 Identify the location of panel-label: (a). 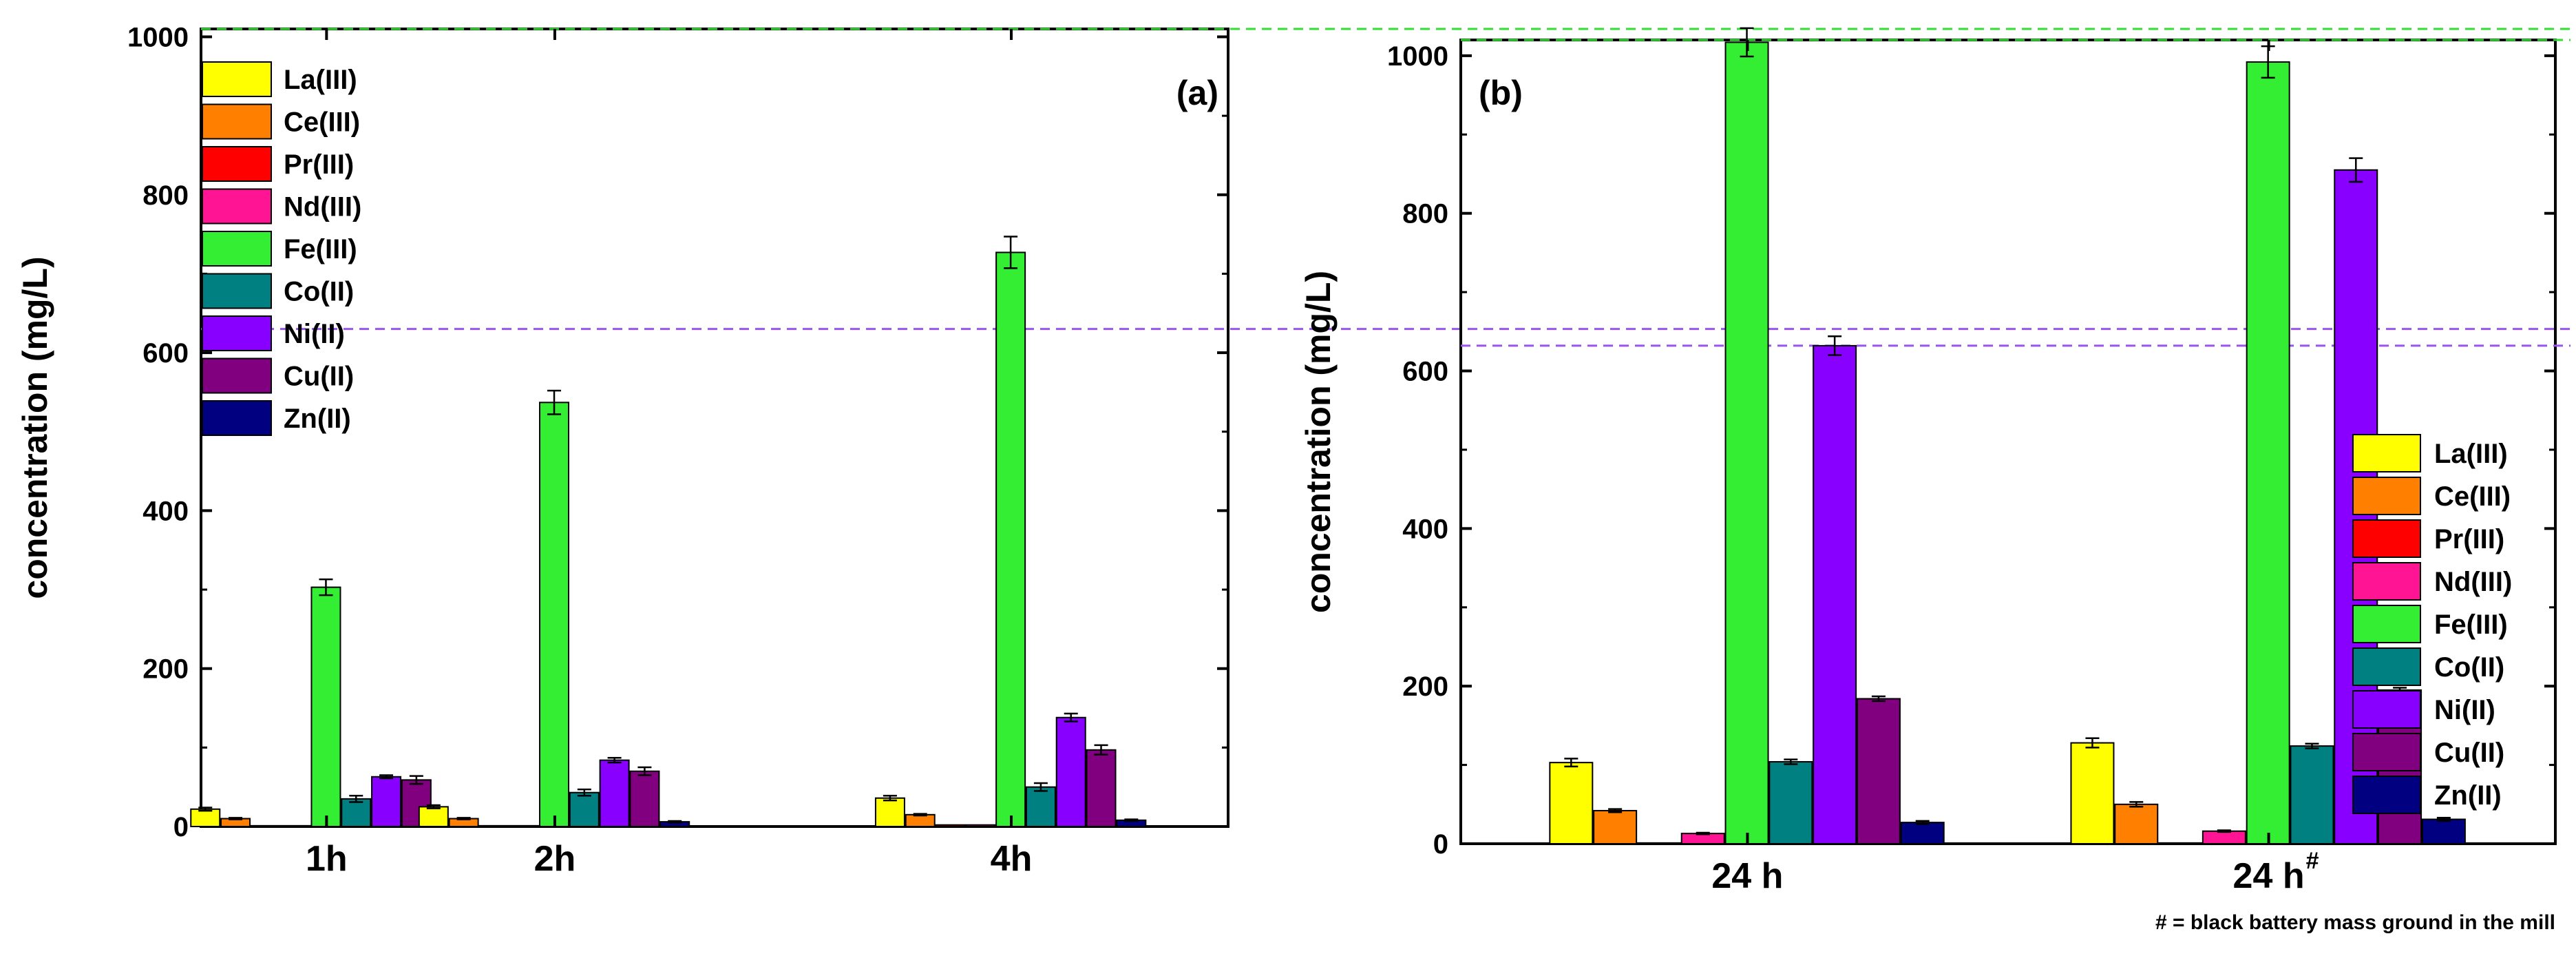
(1197, 93).